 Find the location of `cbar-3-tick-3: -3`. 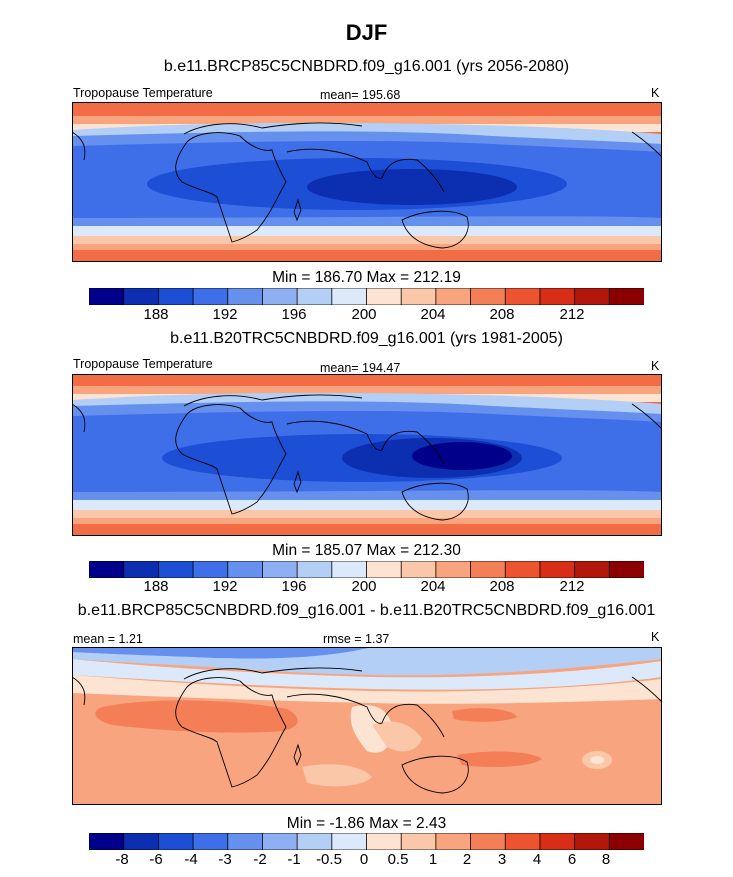

cbar-3-tick-3: -3 is located at coordinates (225, 859).